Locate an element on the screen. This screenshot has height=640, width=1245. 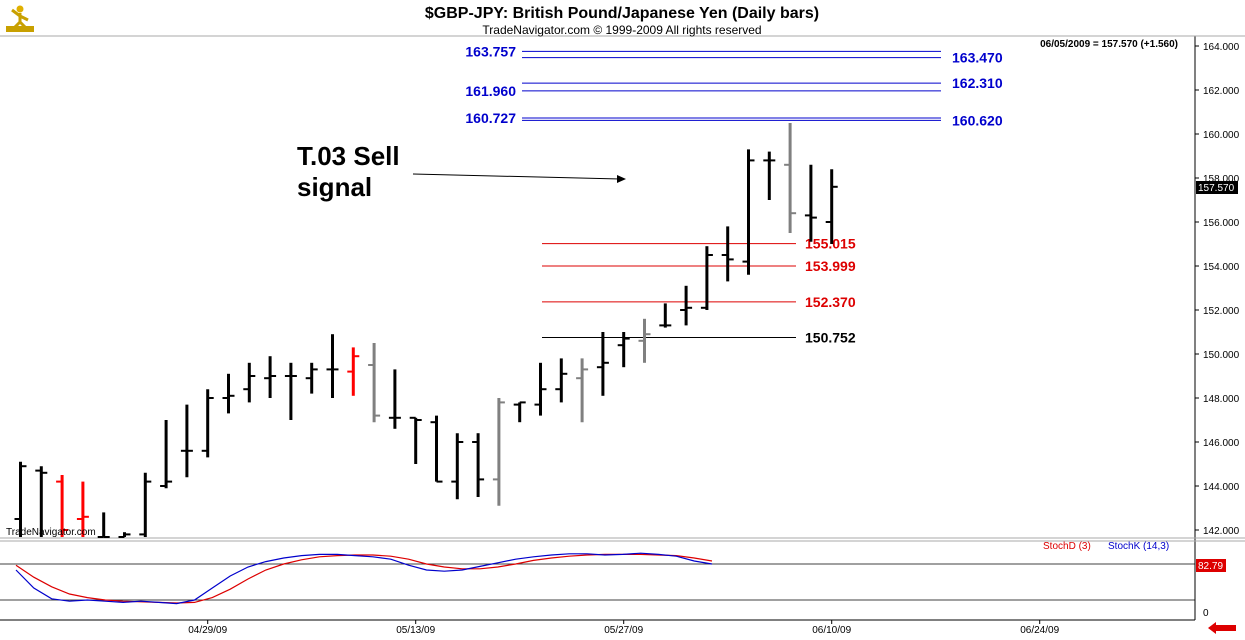
stoch-value-badge is located at coordinates (1211, 565).